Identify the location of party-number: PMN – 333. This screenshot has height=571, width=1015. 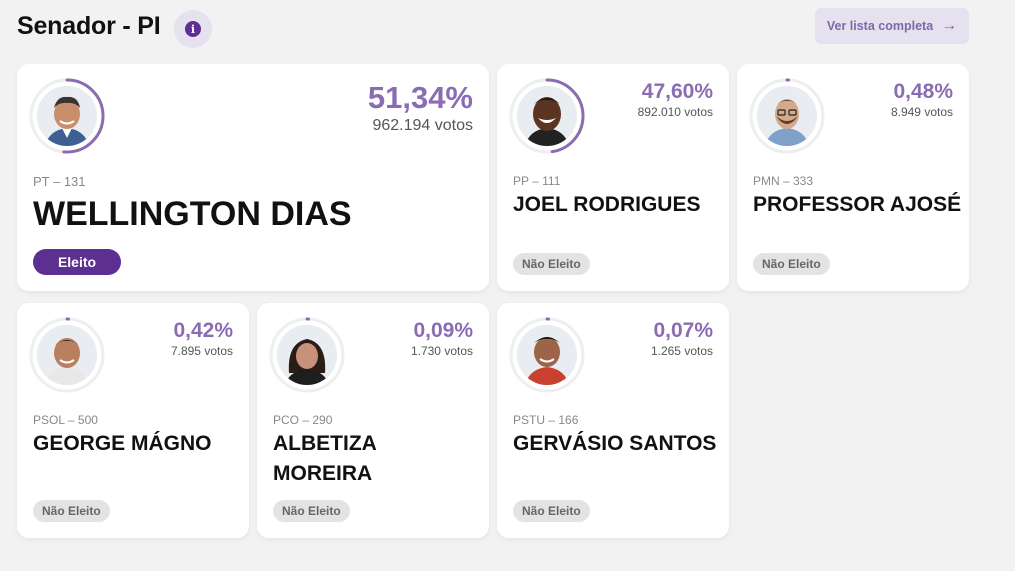
(783, 181).